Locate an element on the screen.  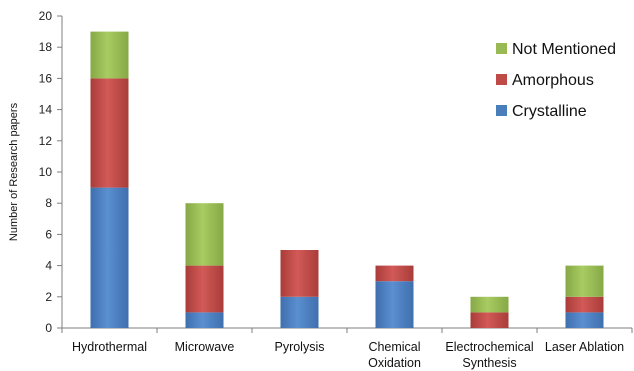
legend-label: Not Mentioned is located at coordinates (564, 49).